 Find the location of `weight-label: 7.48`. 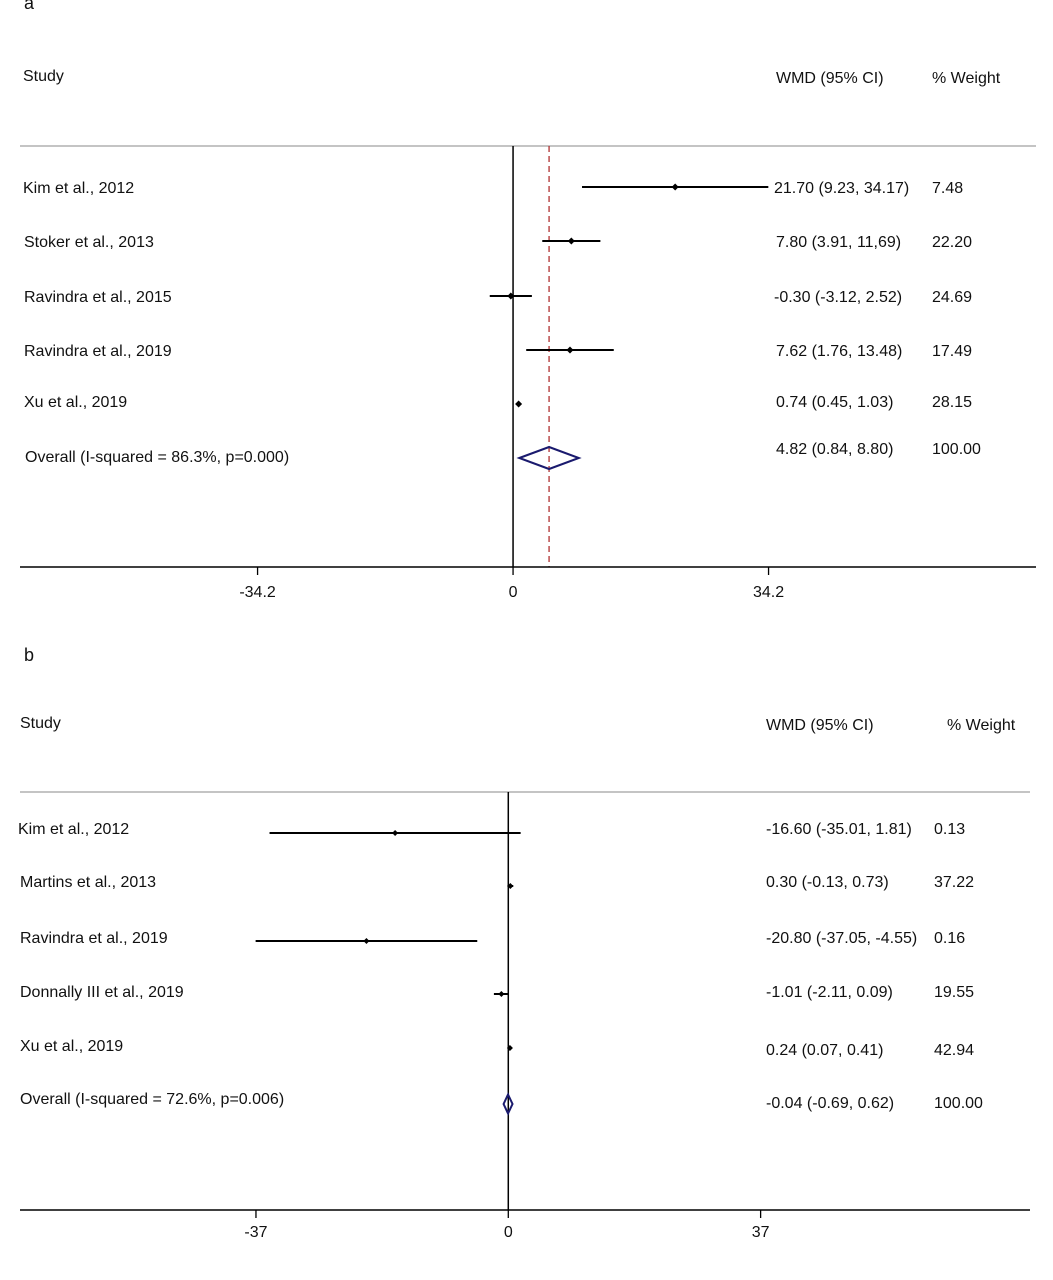

weight-label: 7.48 is located at coordinates (948, 188).